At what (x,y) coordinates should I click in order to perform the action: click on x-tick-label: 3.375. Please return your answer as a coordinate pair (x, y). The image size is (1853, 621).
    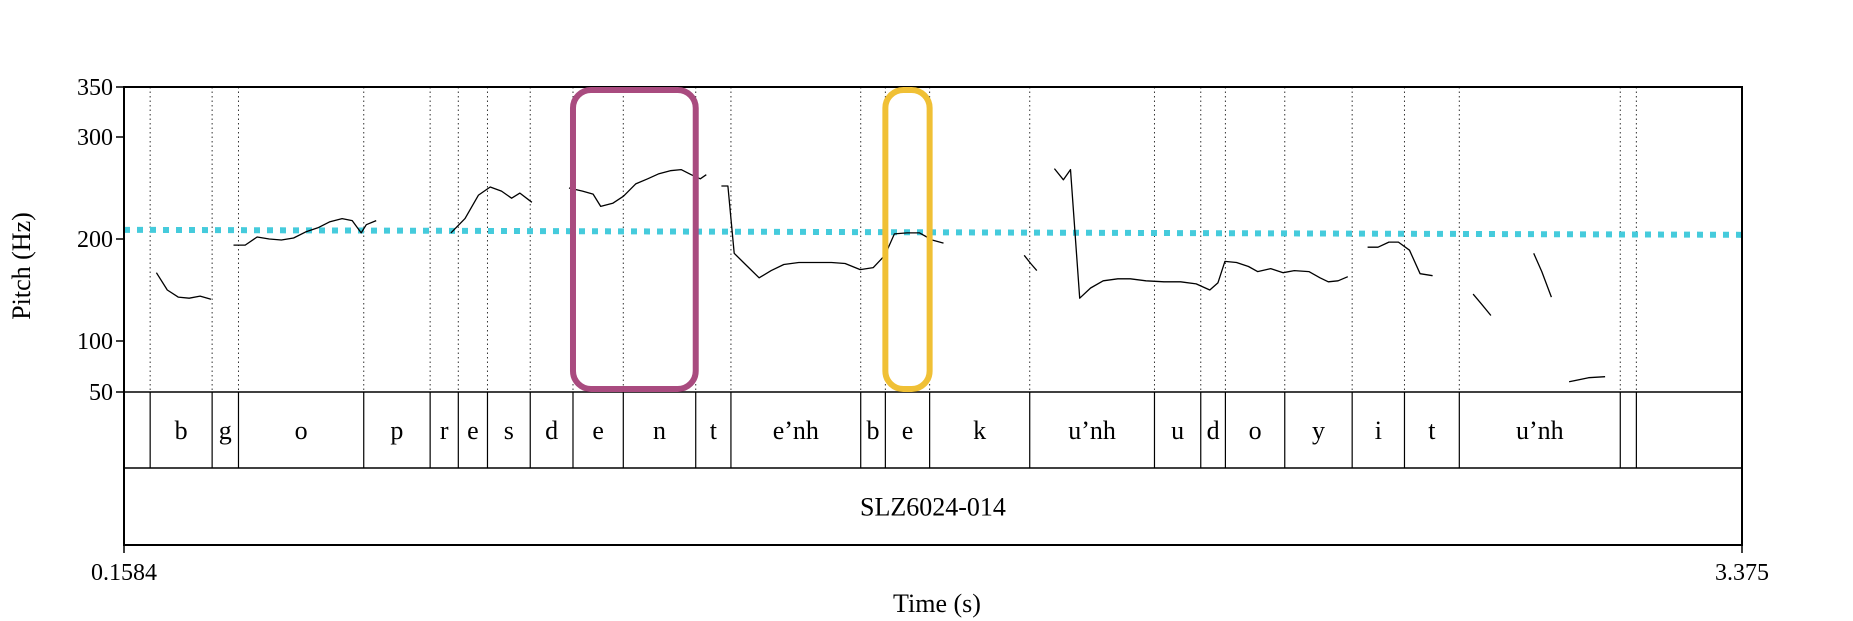
    Looking at the image, I should click on (1742, 573).